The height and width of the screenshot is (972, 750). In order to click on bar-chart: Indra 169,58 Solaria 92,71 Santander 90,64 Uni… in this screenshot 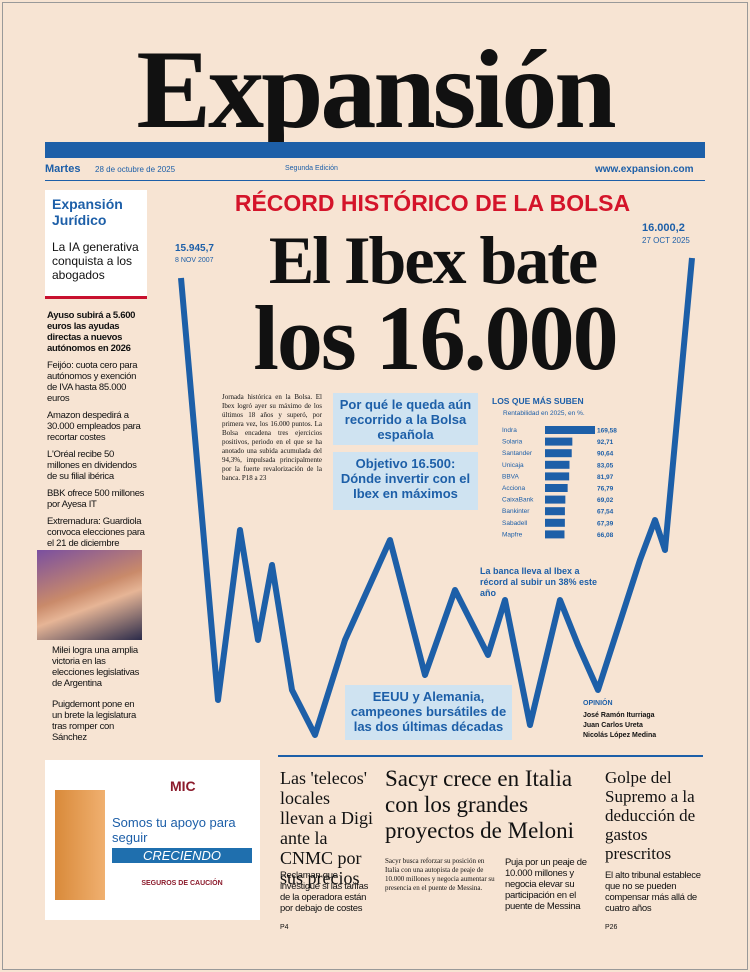, I will do `click(559, 482)`.